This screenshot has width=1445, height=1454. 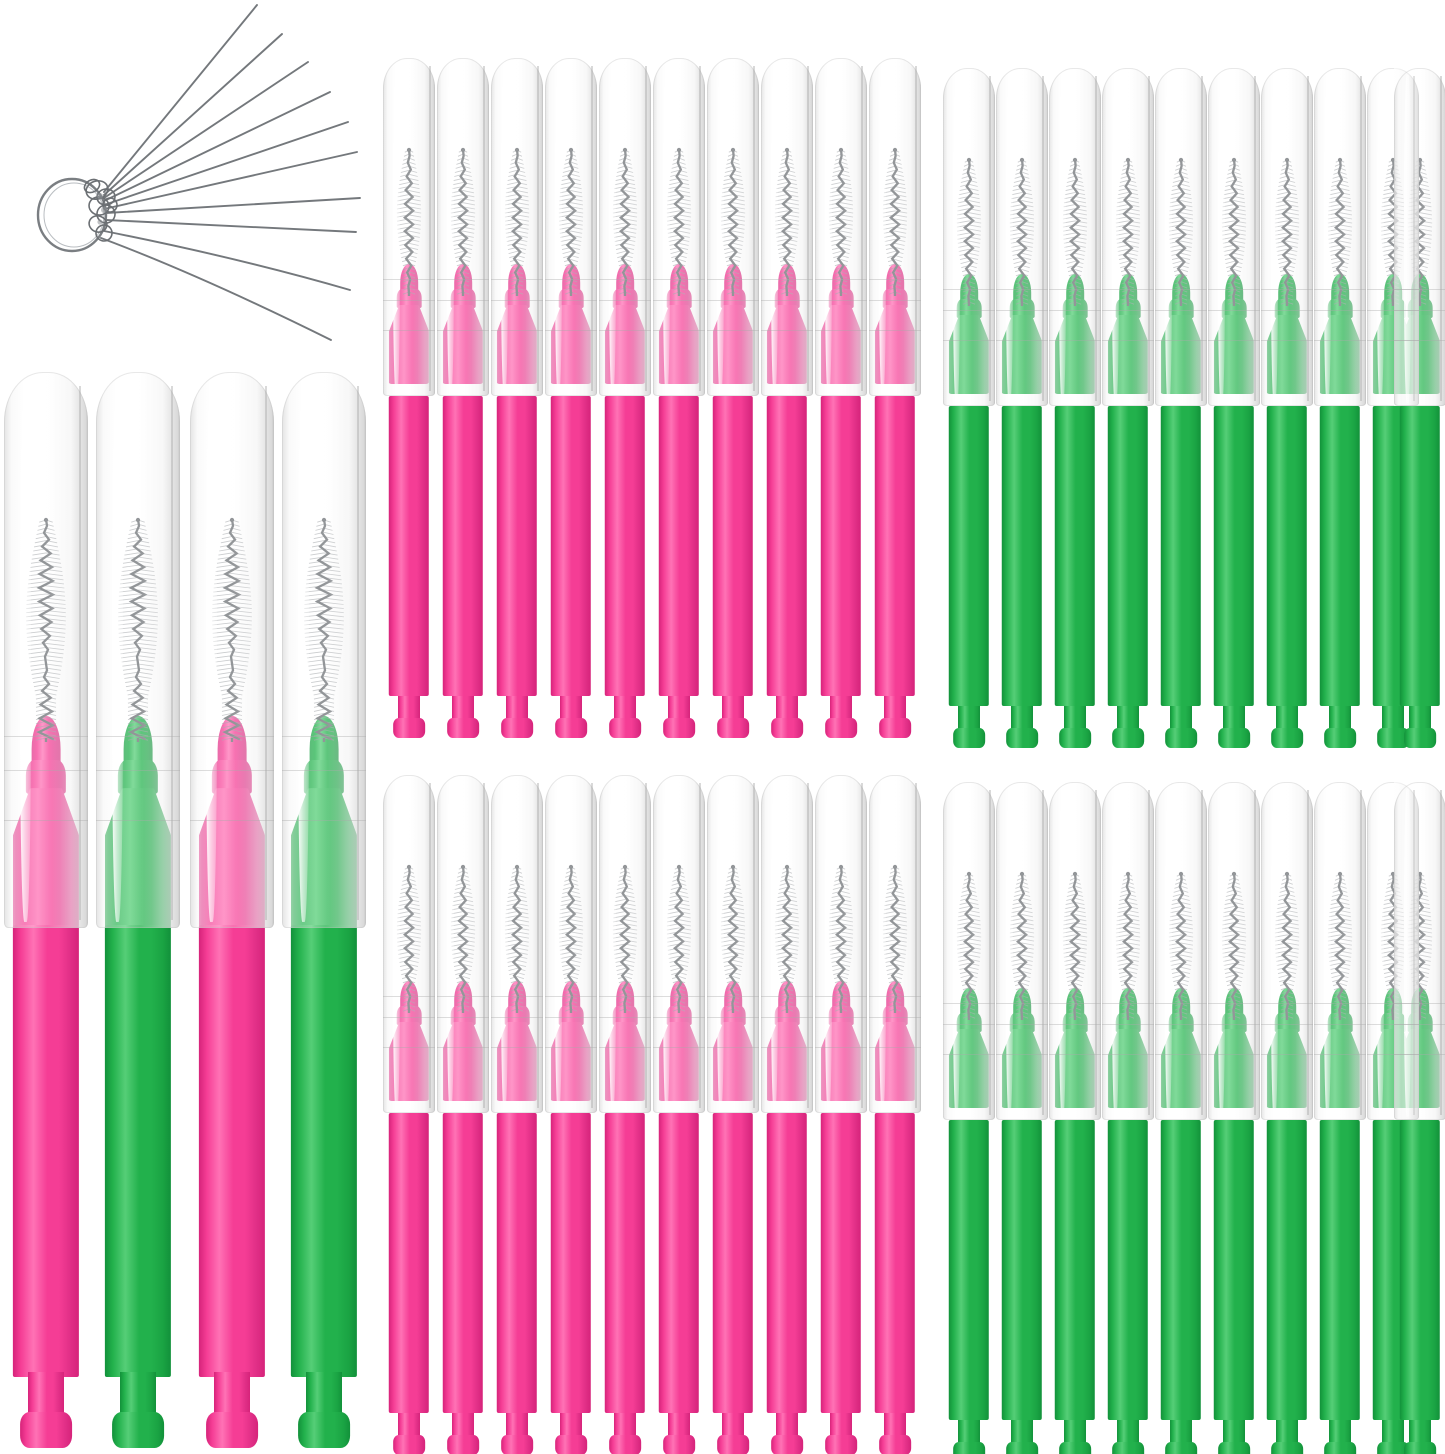 I want to click on brush-bristles, so click(x=45, y=629).